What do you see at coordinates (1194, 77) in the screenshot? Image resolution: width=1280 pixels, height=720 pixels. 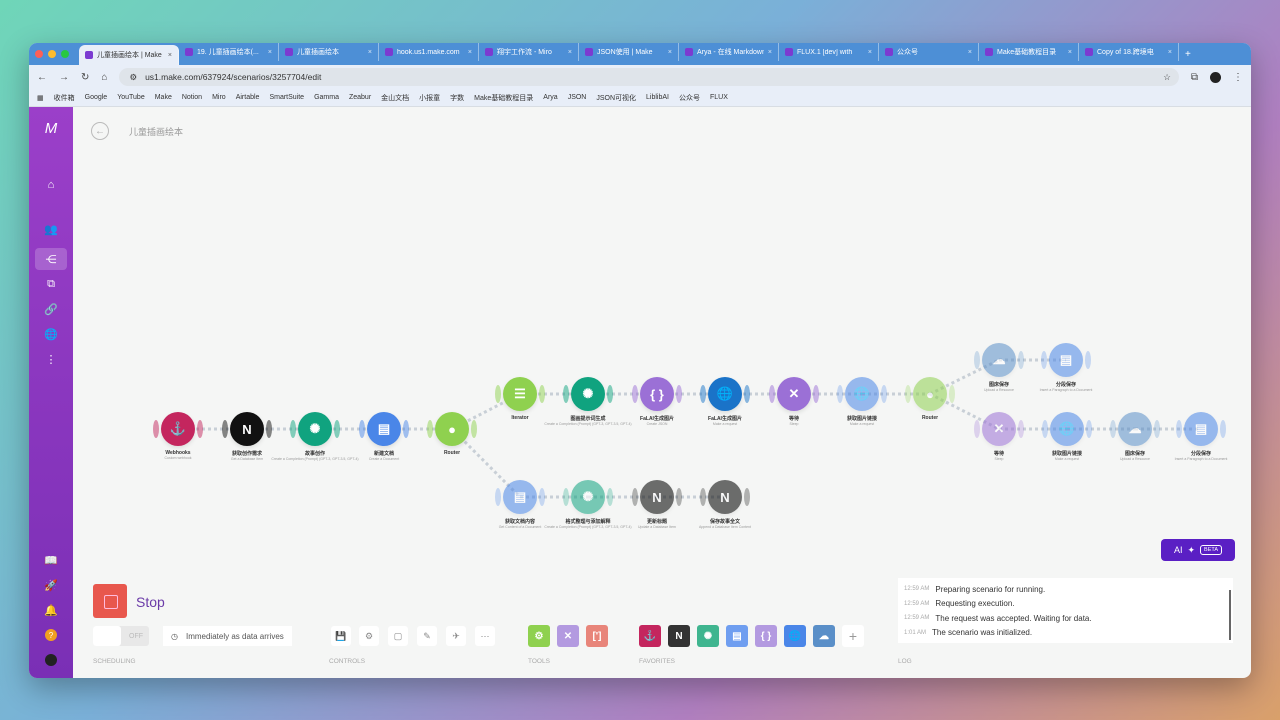 I see `extensions-icon: ⧉` at bounding box center [1194, 77].